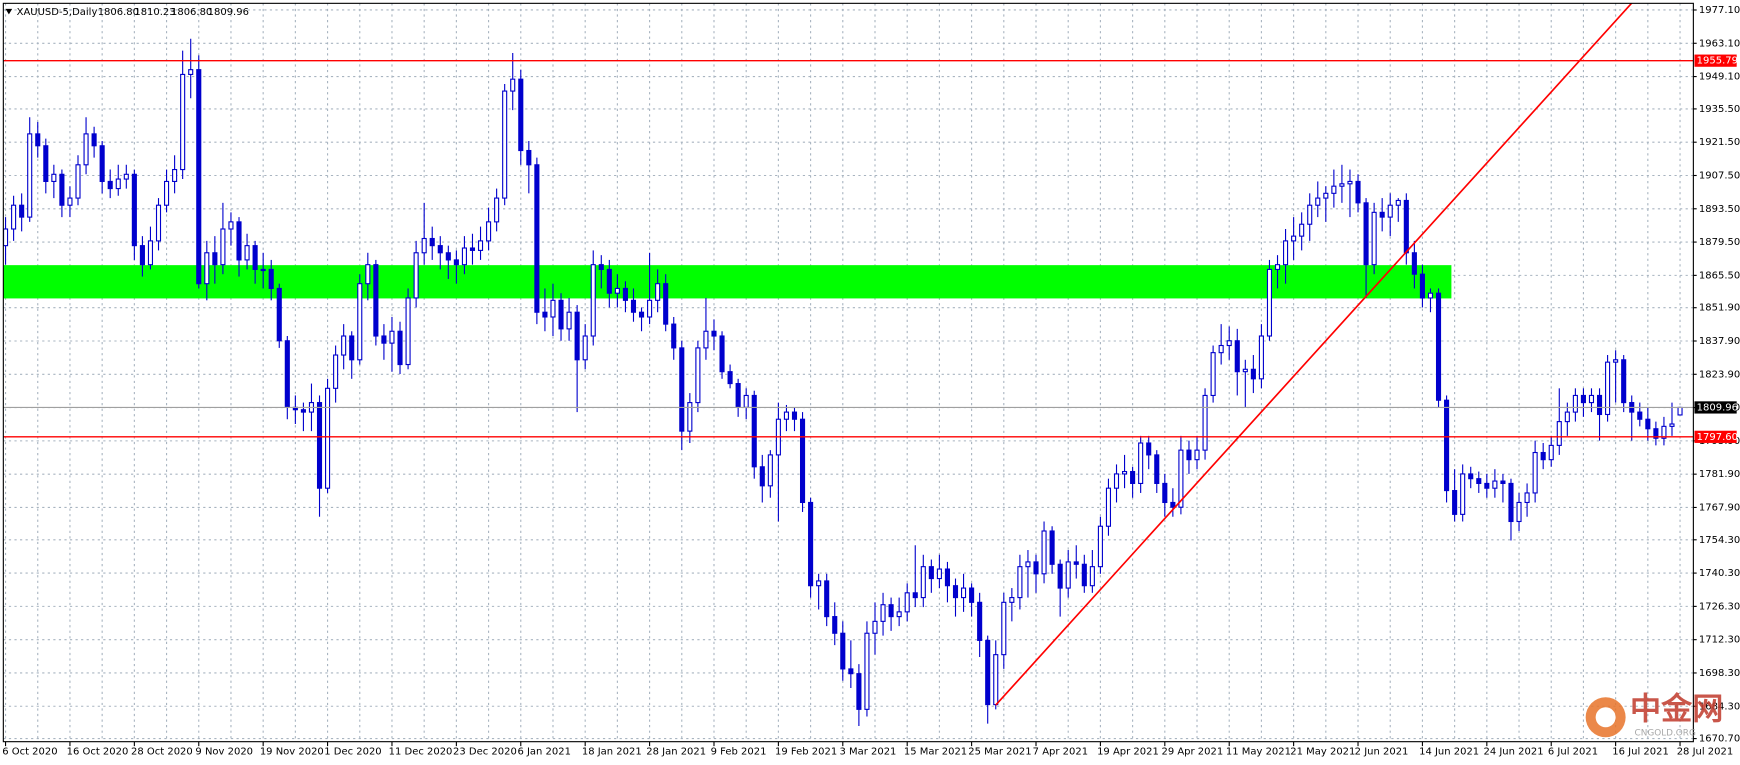 The width and height of the screenshot is (1740, 765). Describe the element at coordinates (1719, 209) in the screenshot. I see `y-tick-label: 1893.50` at that location.